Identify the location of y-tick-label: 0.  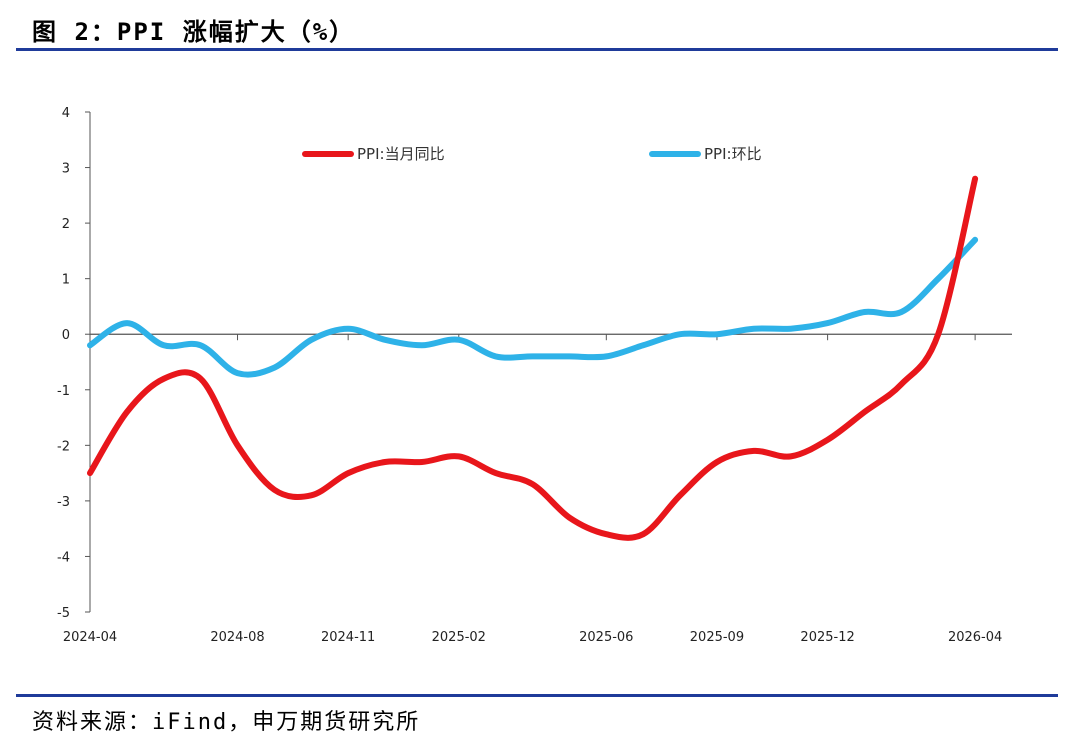
(66, 335).